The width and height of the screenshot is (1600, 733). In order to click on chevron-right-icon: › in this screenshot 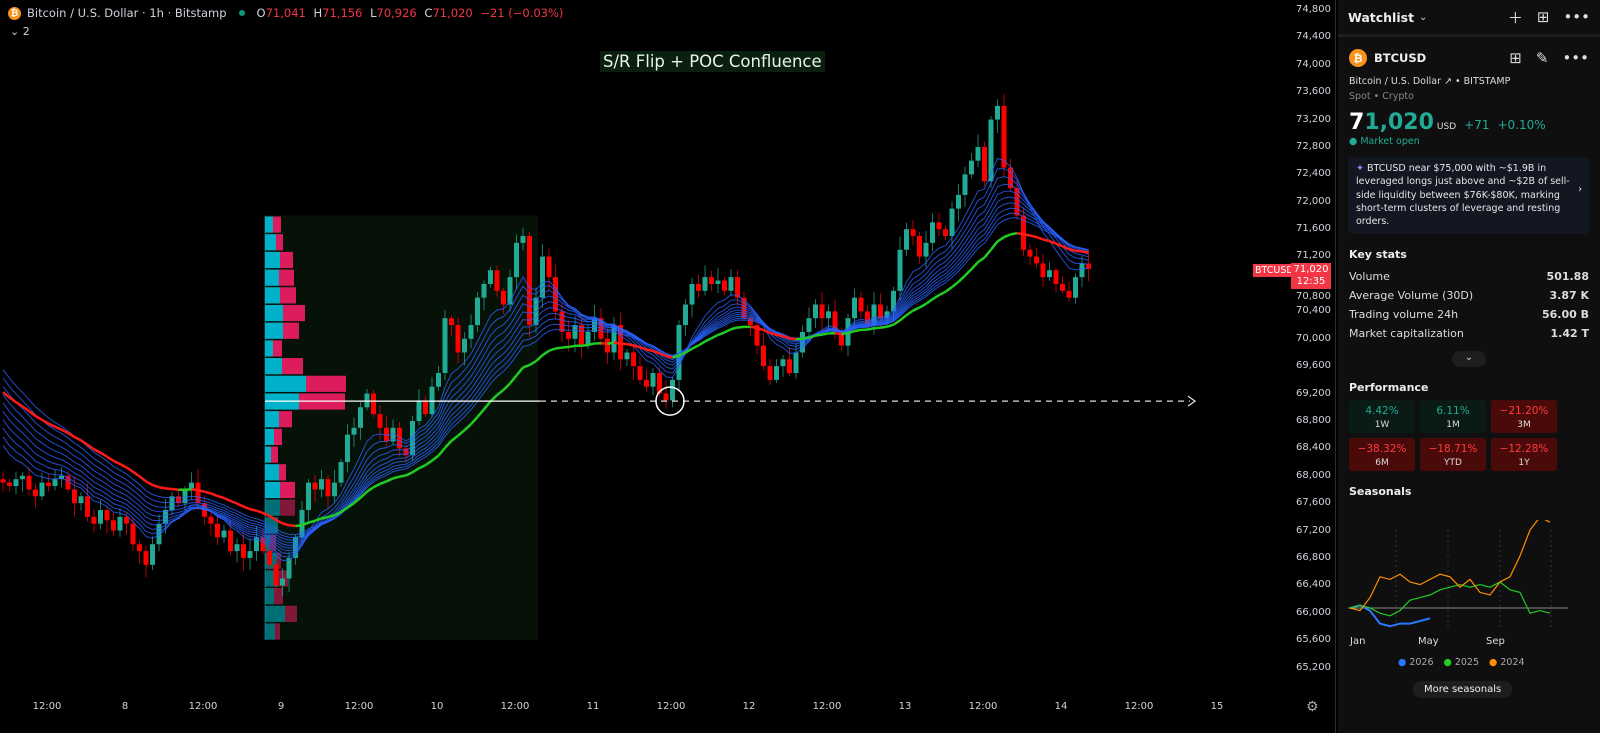, I will do `click(1580, 189)`.